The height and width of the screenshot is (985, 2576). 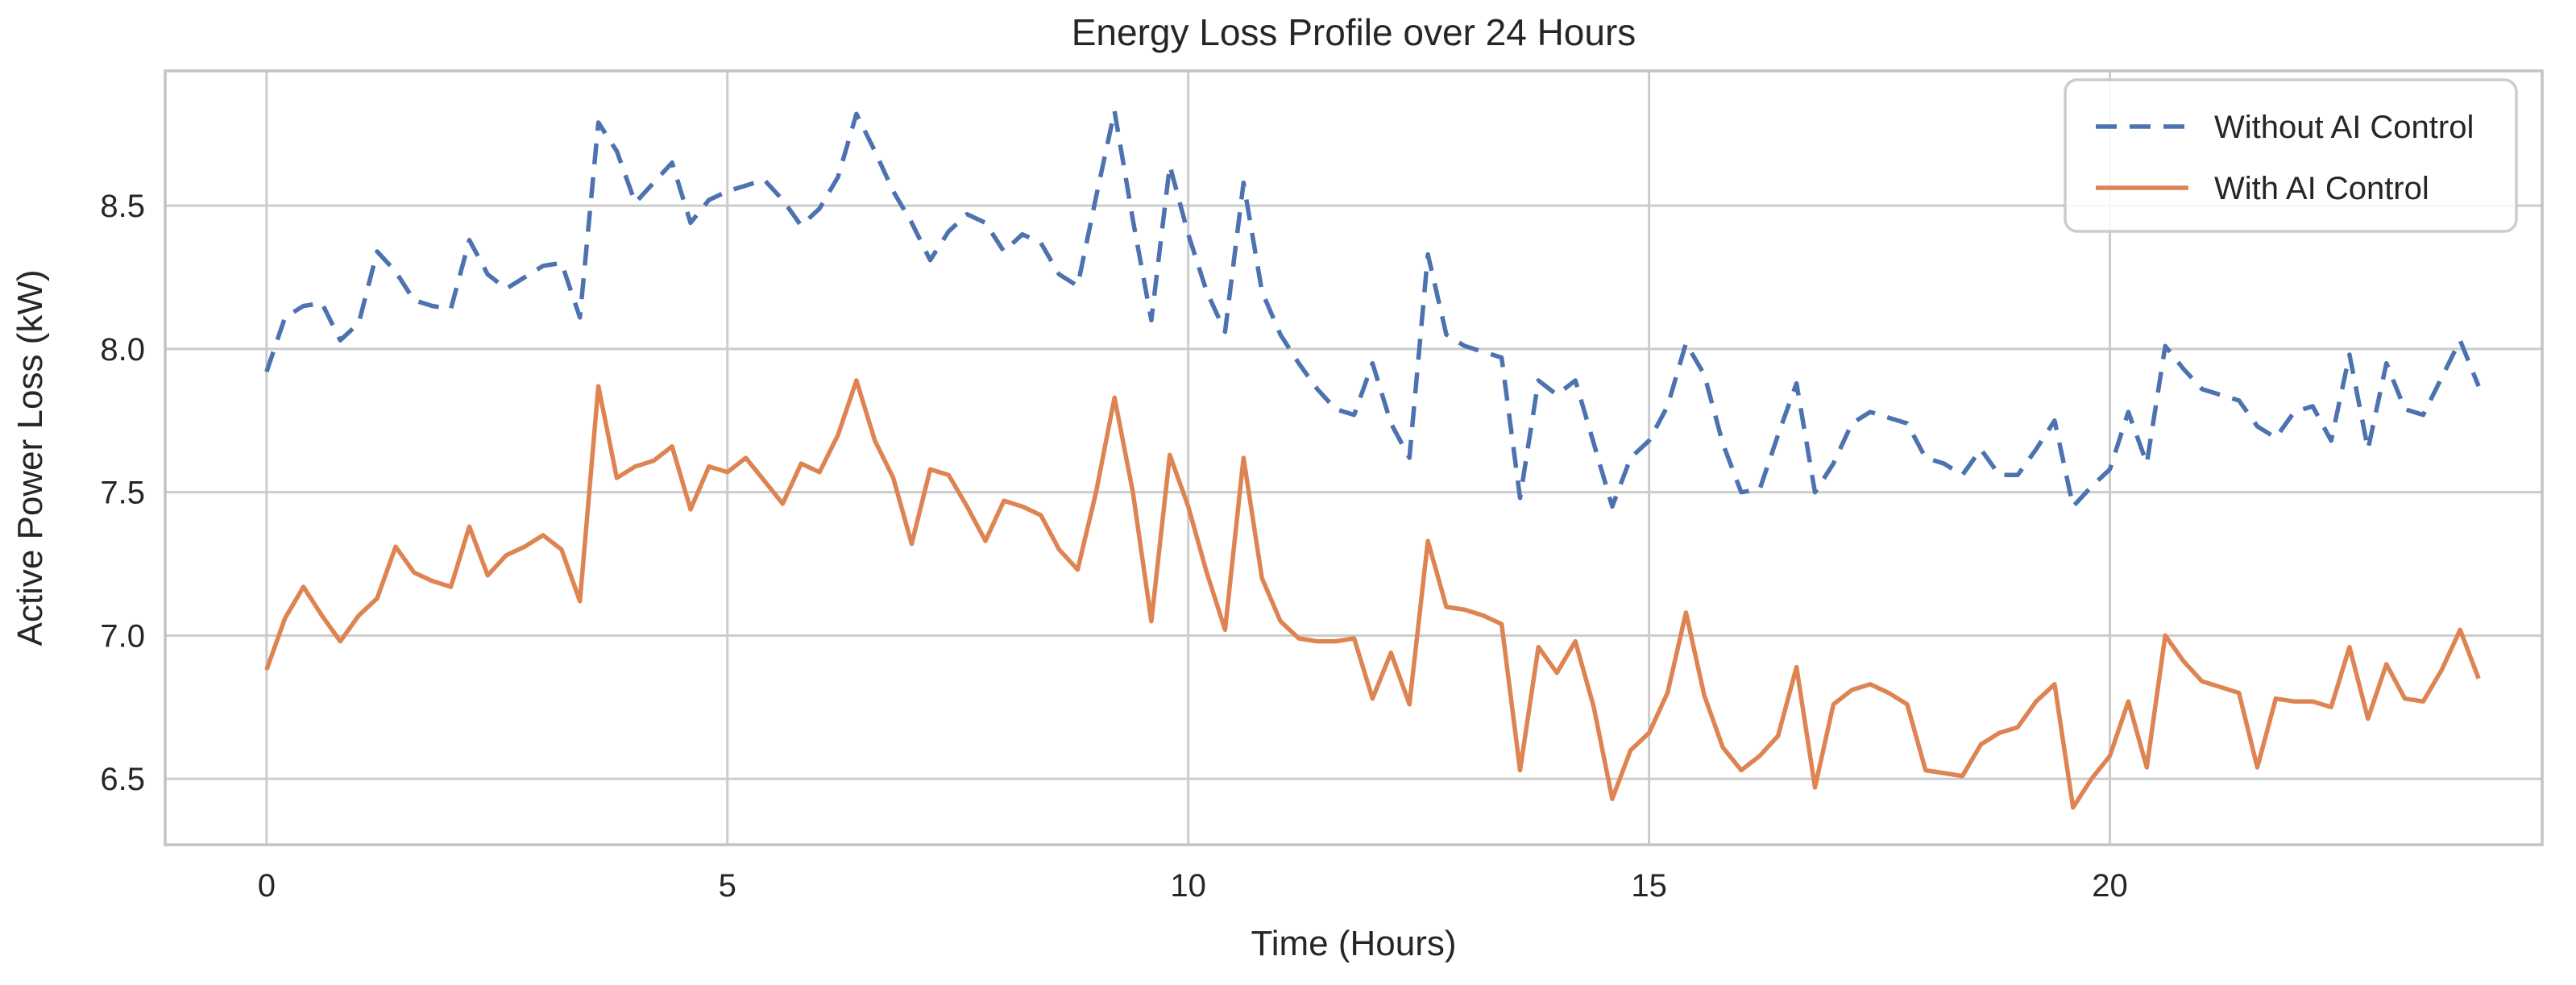 I want to click on y-tick-label-8.0: 8.0, so click(x=122, y=350).